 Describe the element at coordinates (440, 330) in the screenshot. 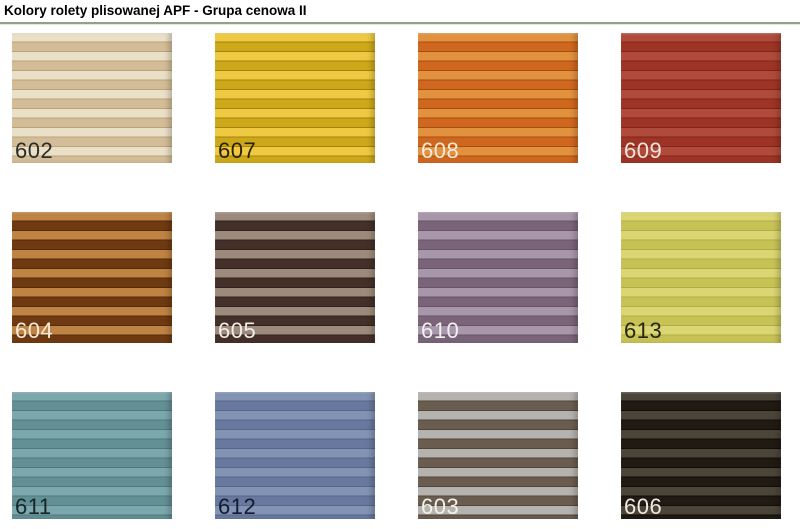

I see `swatch-code-label: 610` at that location.